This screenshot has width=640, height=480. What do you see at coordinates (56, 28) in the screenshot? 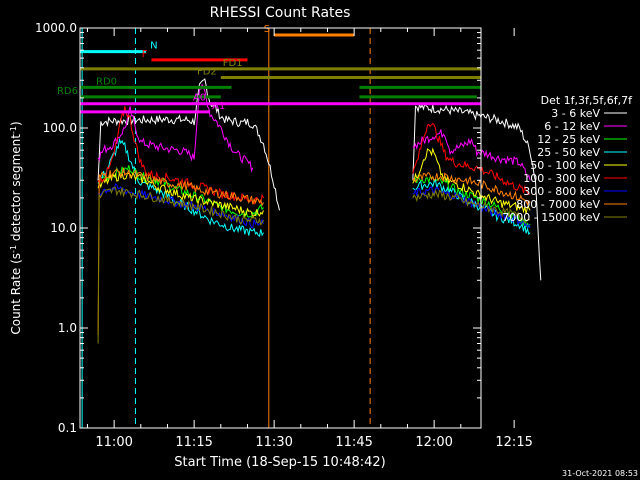
I see `y-tick-label: 1000.0` at bounding box center [56, 28].